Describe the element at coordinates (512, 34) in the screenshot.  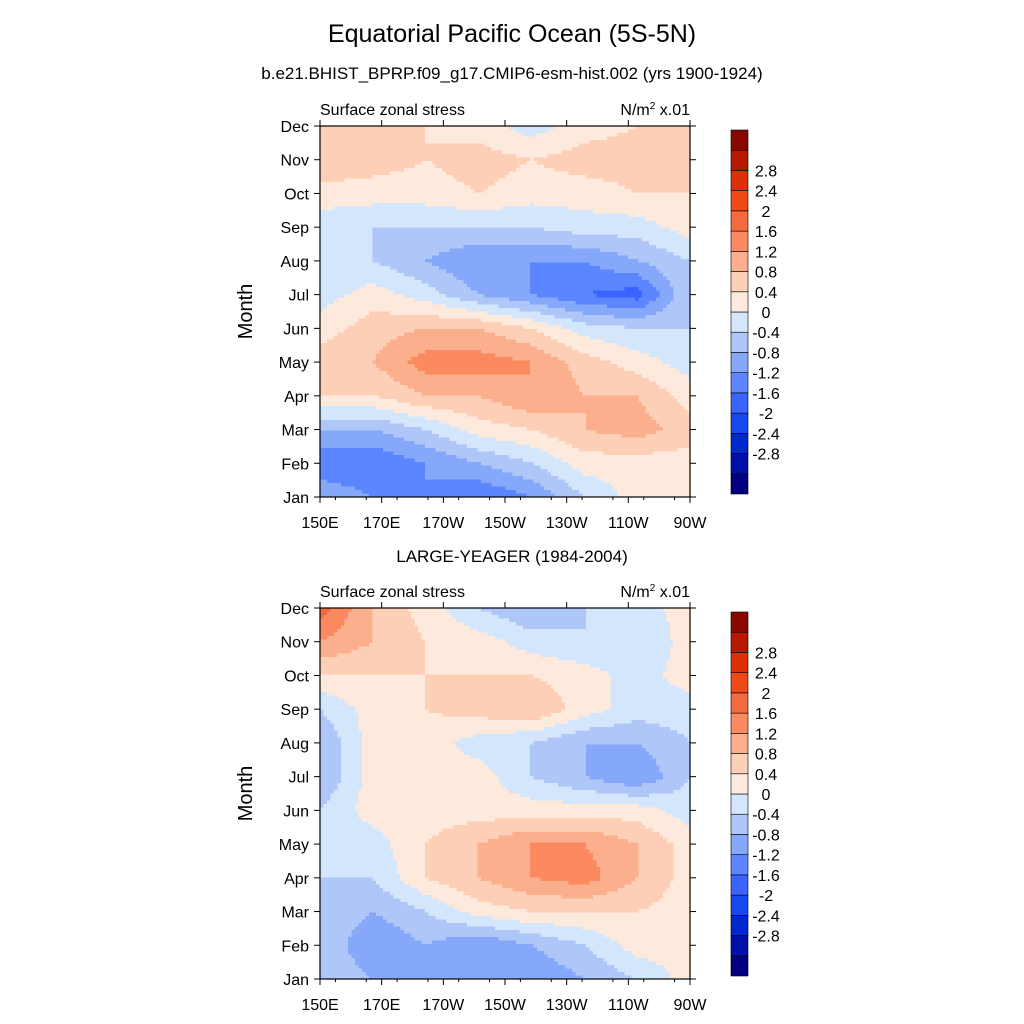
I see `figure-title: Equatorial Pacific Ocean (5S-5N)` at that location.